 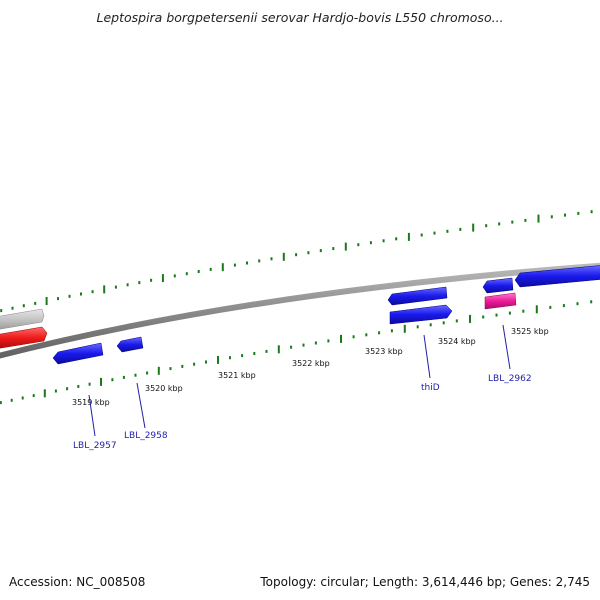 What do you see at coordinates (430, 388) in the screenshot?
I see `gene-label-thiD: thiD` at bounding box center [430, 388].